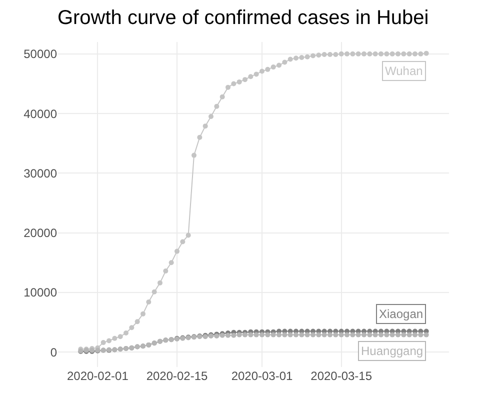  I want to click on x-tick-label: 2020-03-01, so click(262, 376).